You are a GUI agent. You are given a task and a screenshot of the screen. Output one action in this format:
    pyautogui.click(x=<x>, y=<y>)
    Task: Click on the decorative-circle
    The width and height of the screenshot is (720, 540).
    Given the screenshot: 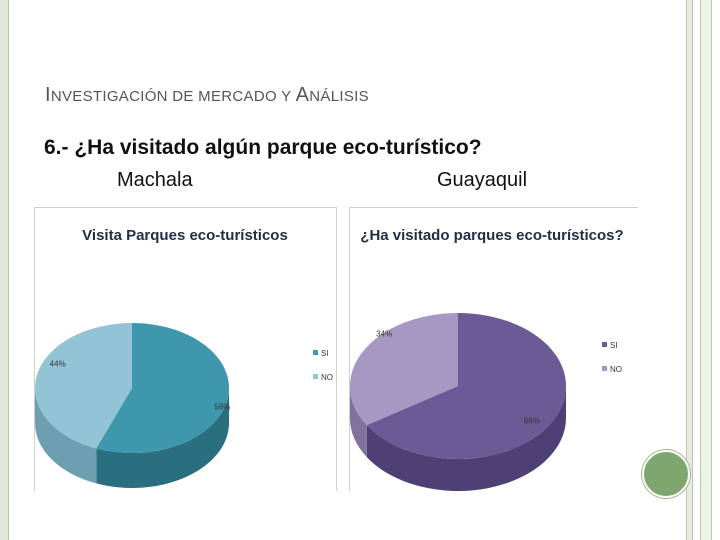 What is the action you would take?
    pyautogui.click(x=666, y=474)
    